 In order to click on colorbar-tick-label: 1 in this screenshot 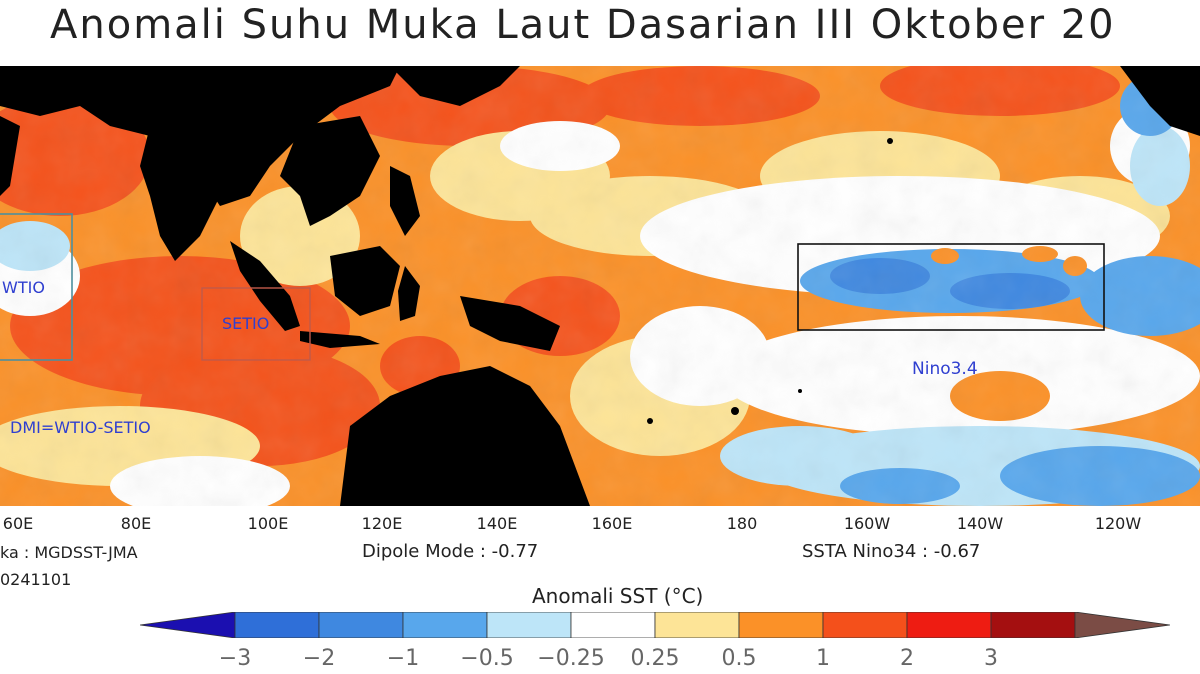, I will do `click(823, 658)`.